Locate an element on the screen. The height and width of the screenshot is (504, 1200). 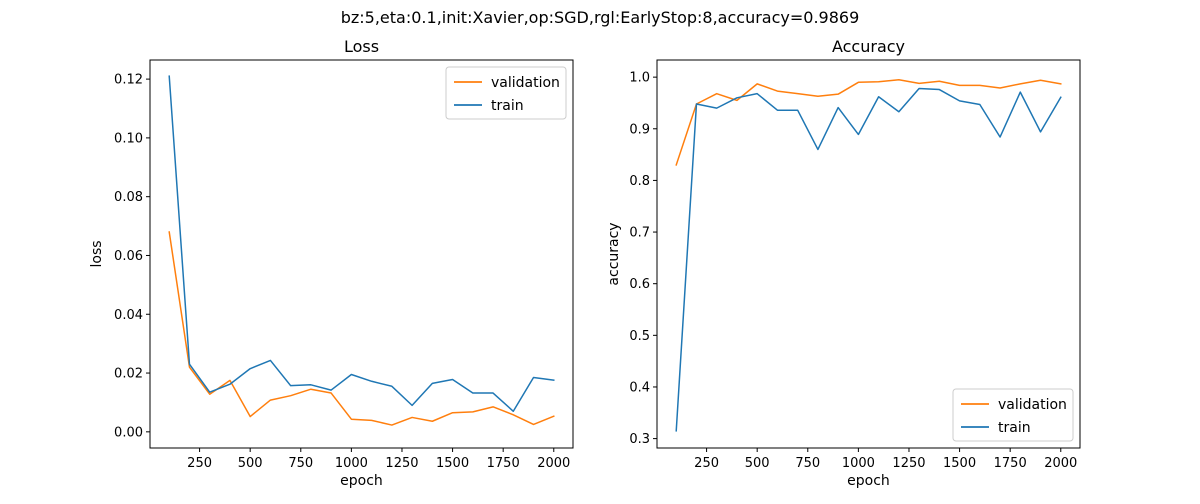
loss-y-tick-label: 0.06 is located at coordinates (128, 256).